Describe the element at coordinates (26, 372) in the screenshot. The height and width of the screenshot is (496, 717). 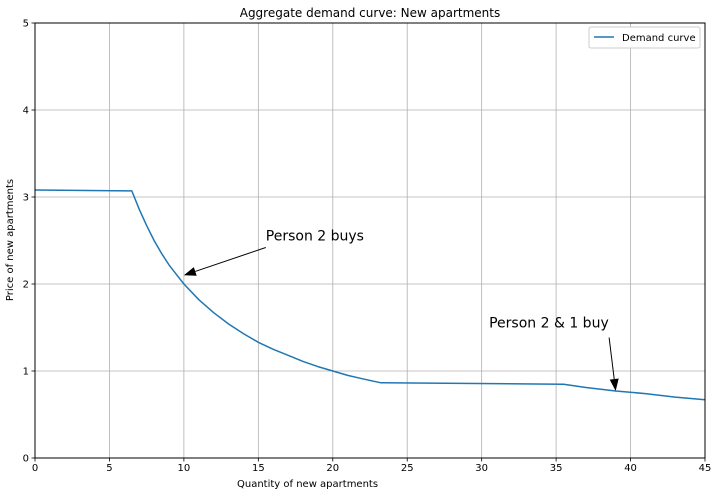
I see `y-tick-label: 1` at that location.